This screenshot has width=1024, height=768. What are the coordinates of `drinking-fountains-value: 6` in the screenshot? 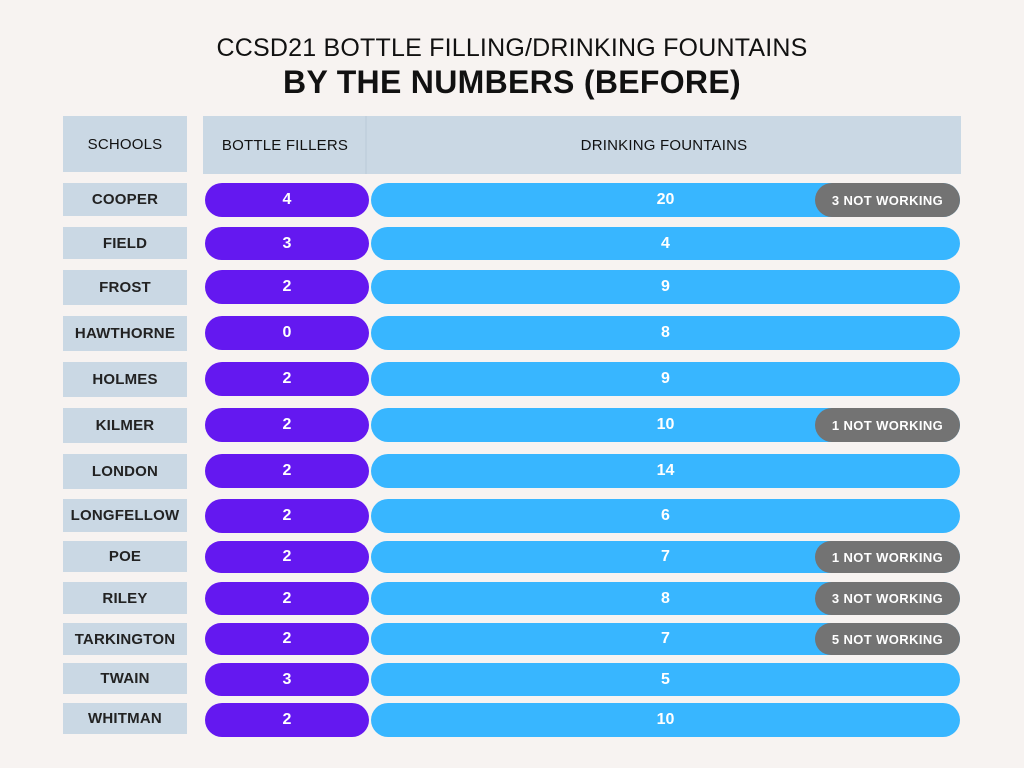 It's located at (665, 515).